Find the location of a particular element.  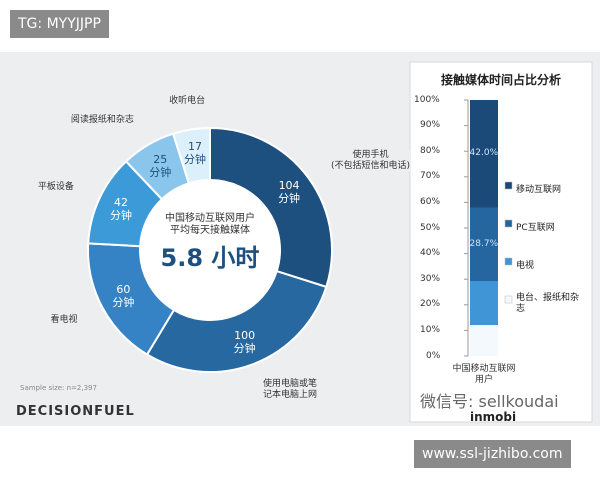

brand: DECISIONFUEL is located at coordinates (75, 411).